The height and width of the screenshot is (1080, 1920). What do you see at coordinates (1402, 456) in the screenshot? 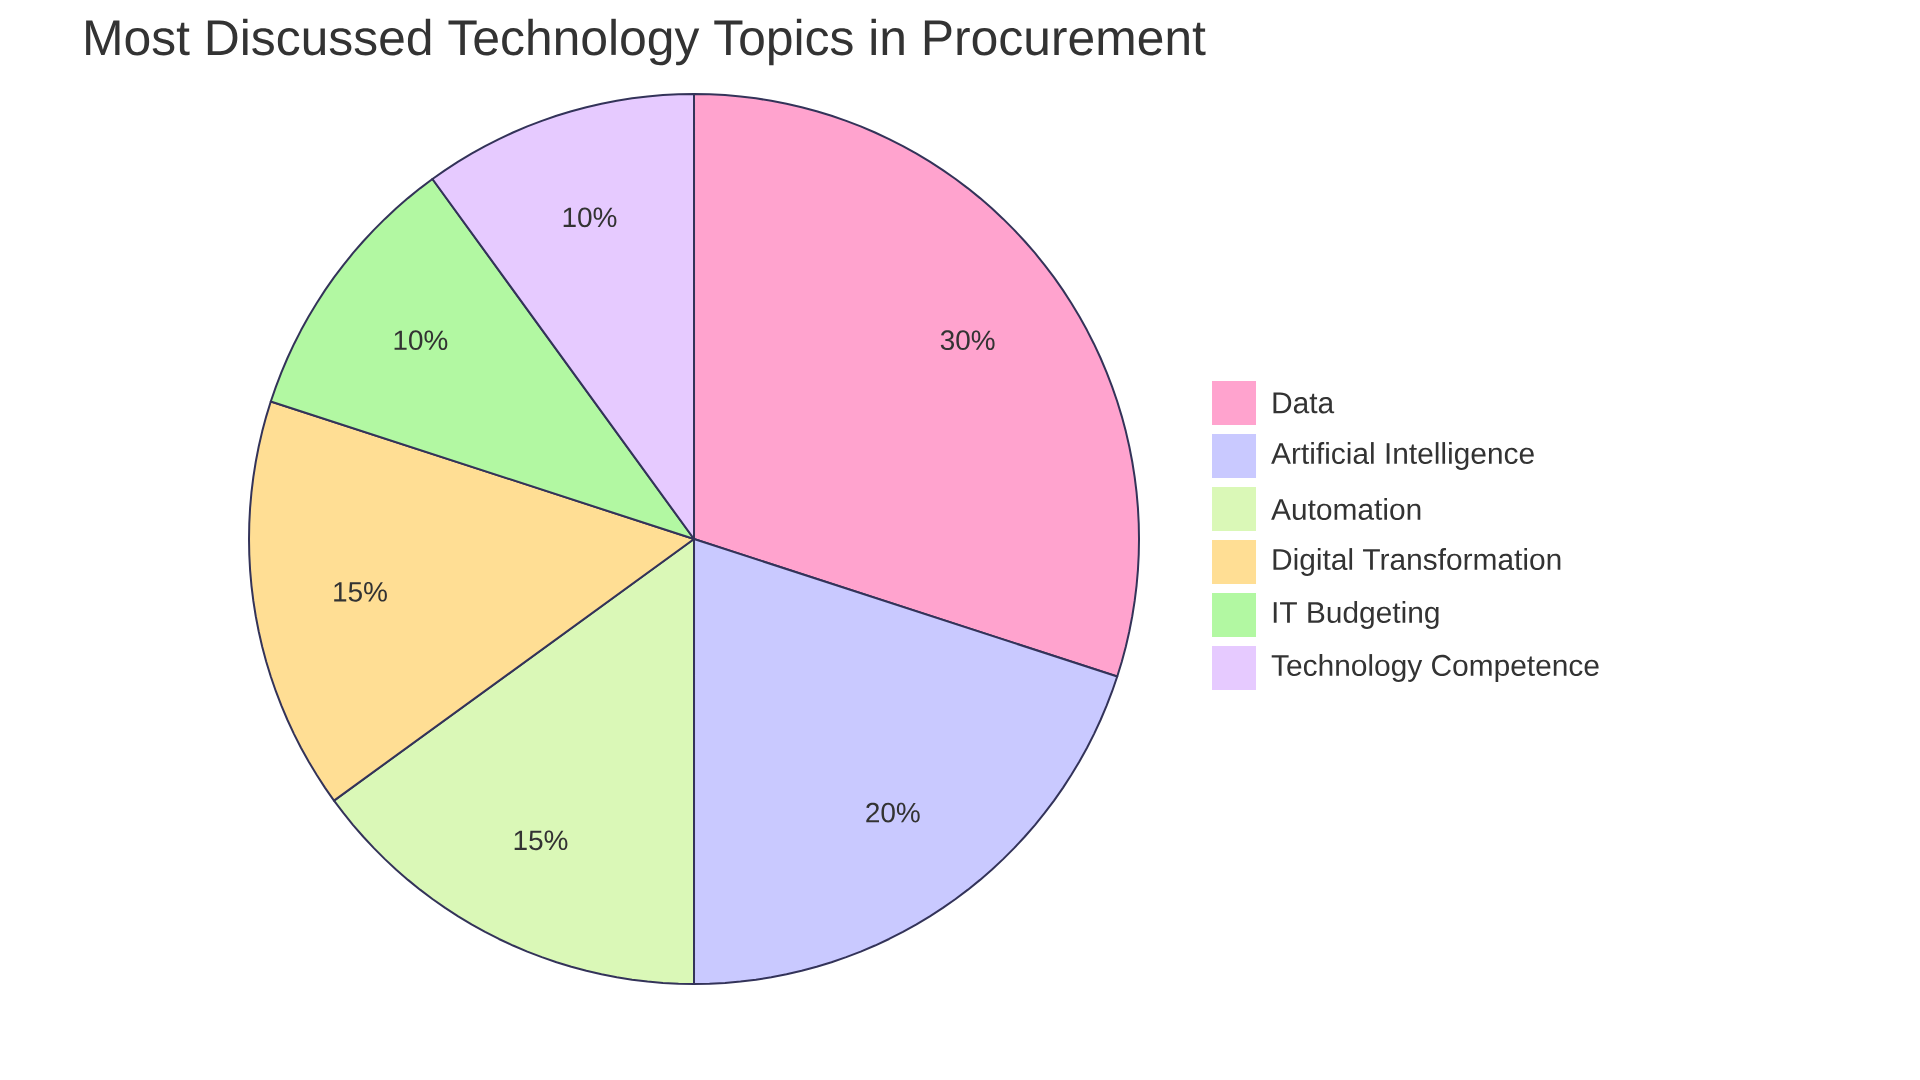
I see `legend-label: Artificial Intelligence` at bounding box center [1402, 456].